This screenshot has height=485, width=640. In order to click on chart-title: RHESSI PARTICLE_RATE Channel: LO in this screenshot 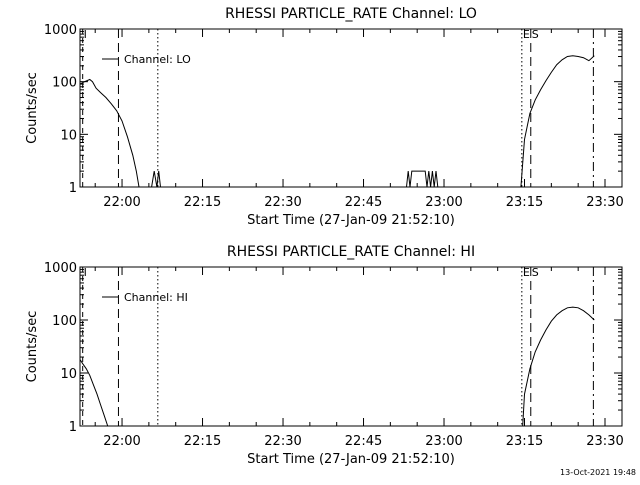, I will do `click(351, 14)`.